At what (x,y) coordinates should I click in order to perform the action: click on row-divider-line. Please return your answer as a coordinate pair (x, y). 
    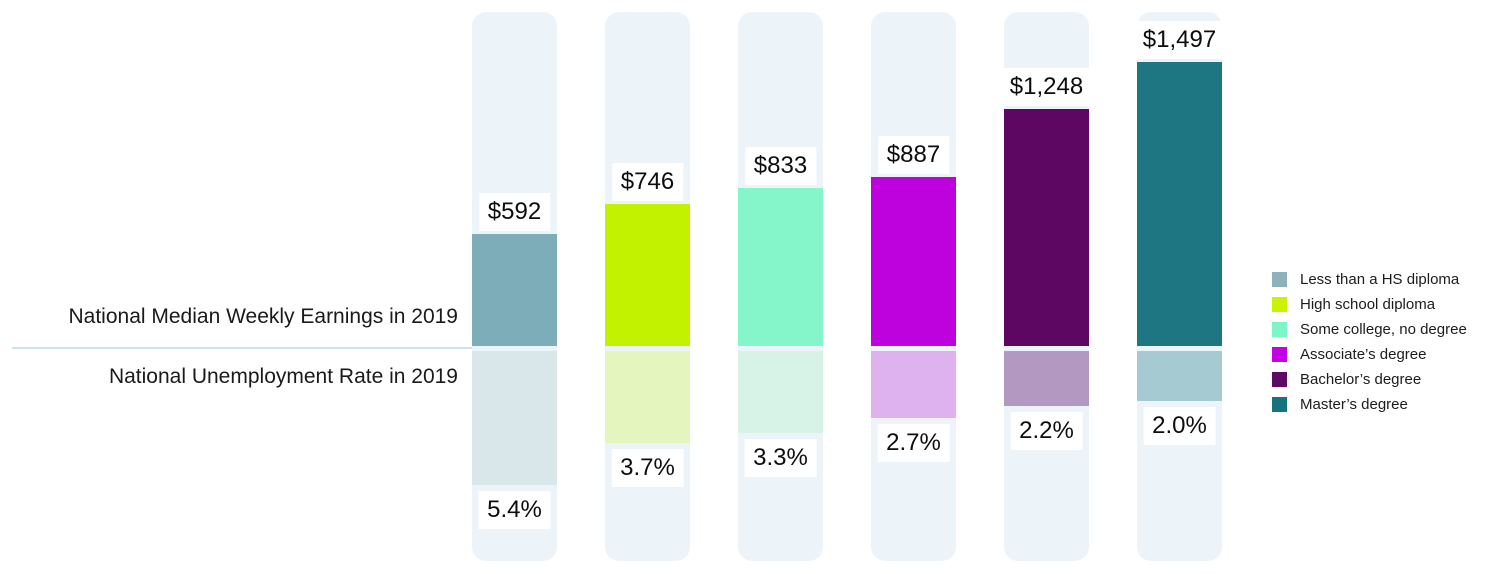
    Looking at the image, I should click on (242, 348).